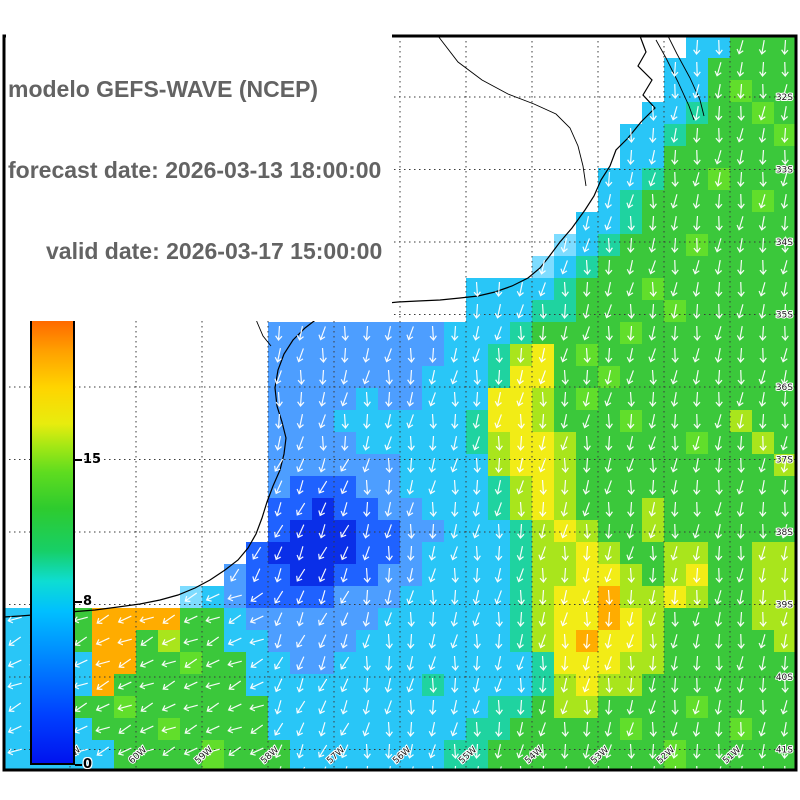  Describe the element at coordinates (686, 76) in the screenshot. I see `coastline` at that location.